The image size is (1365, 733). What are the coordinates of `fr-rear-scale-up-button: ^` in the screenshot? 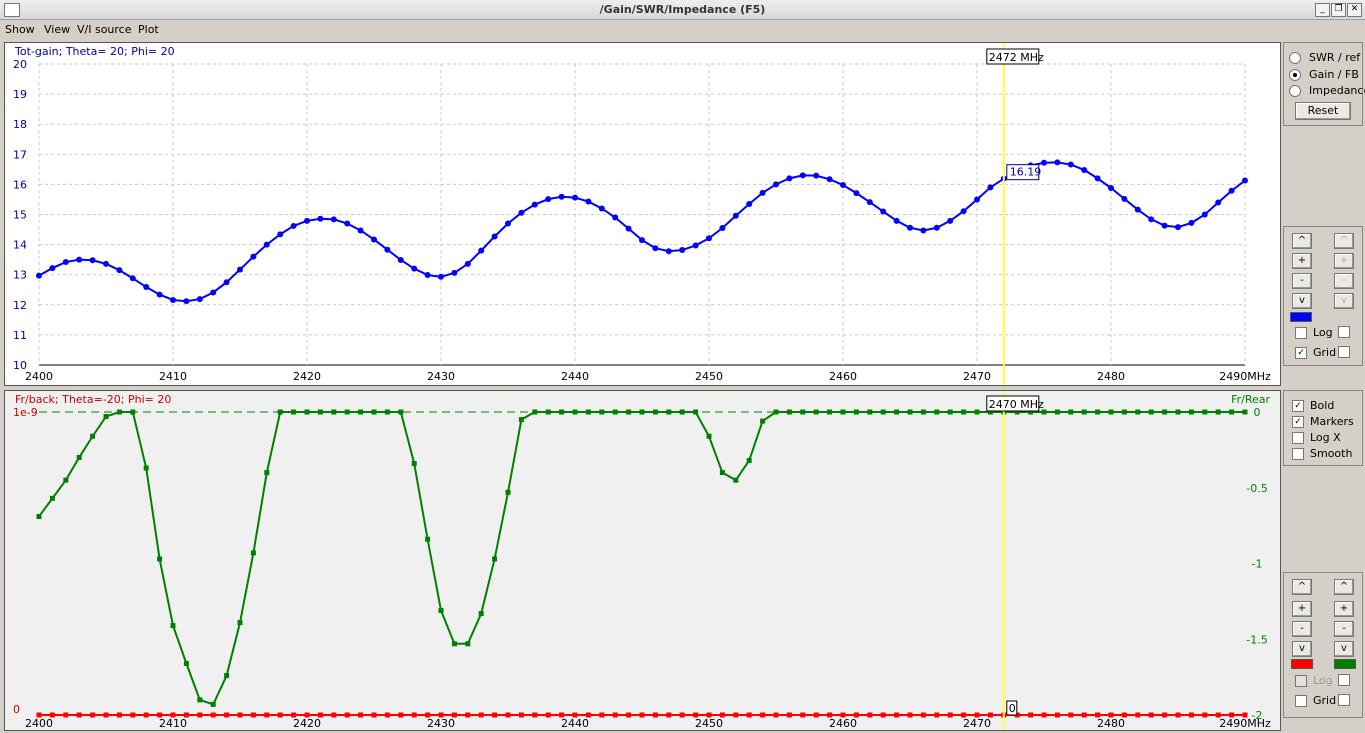 It's located at (1344, 587).